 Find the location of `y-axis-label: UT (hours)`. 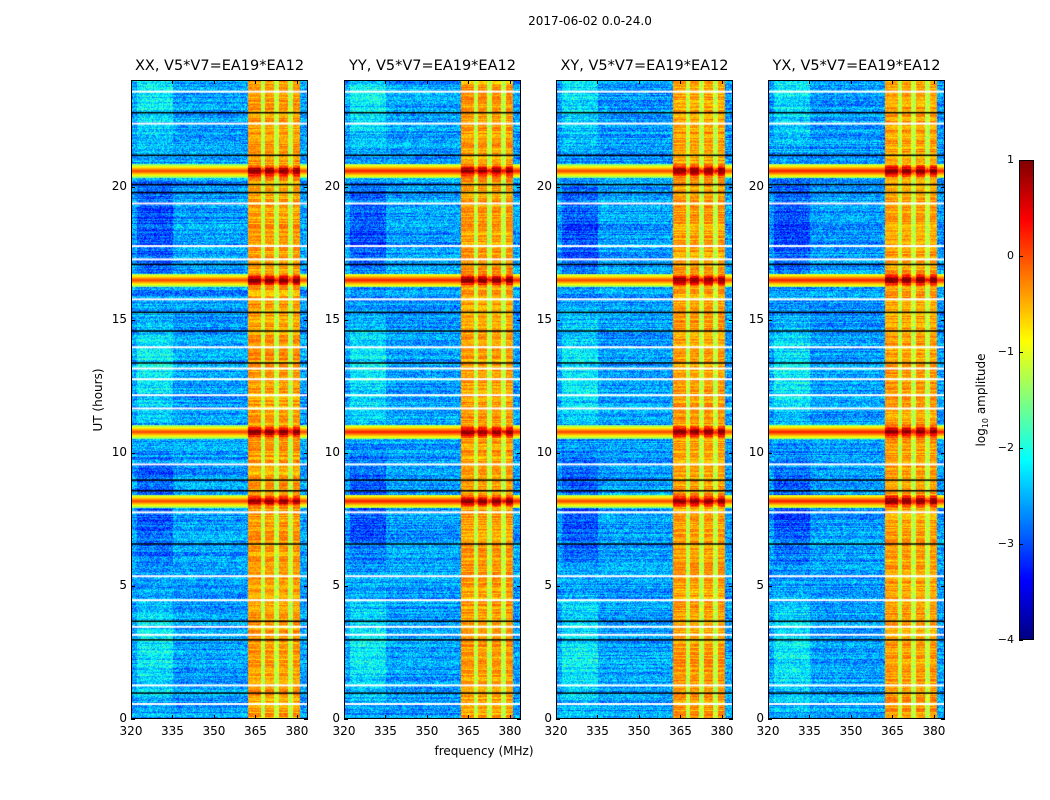

y-axis-label: UT (hours) is located at coordinates (98, 400).